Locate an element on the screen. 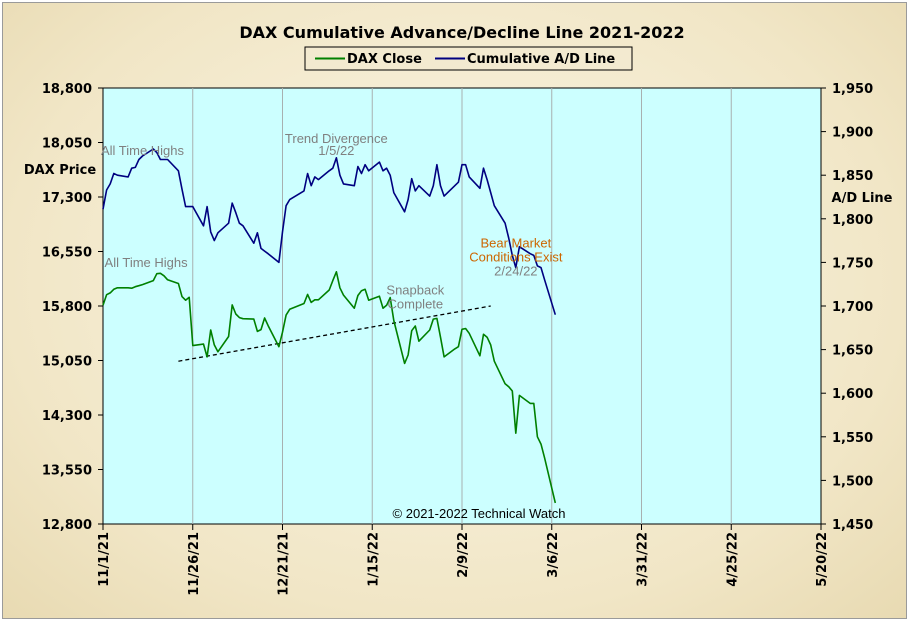 This screenshot has height=623, width=911. x-tick-label: 11/26/21 is located at coordinates (194, 564).